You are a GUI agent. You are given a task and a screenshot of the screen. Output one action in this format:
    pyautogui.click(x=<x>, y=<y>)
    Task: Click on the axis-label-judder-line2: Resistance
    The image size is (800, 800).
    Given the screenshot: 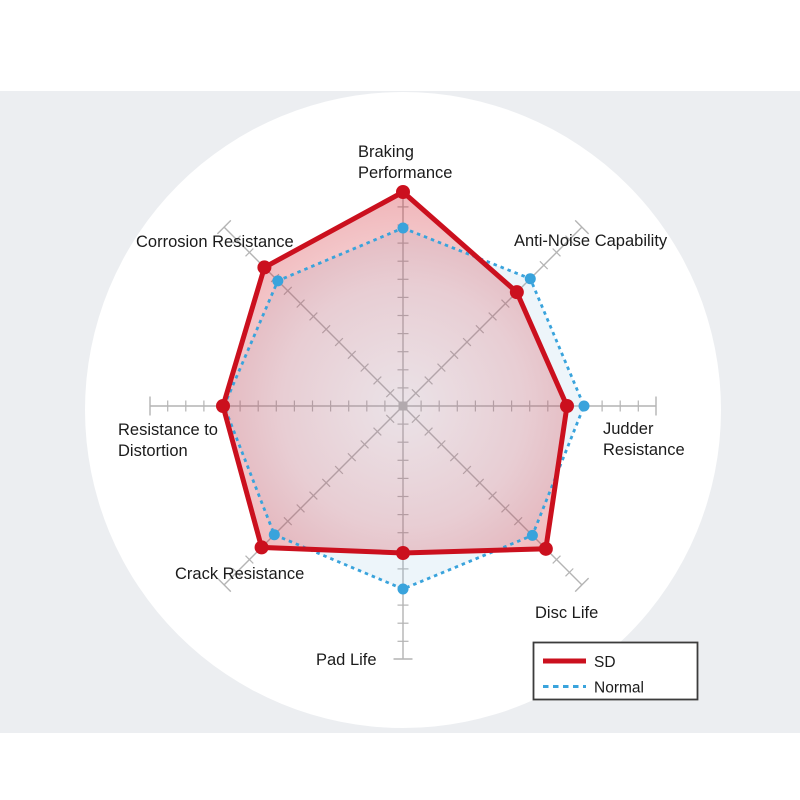 What is the action you would take?
    pyautogui.click(x=644, y=450)
    